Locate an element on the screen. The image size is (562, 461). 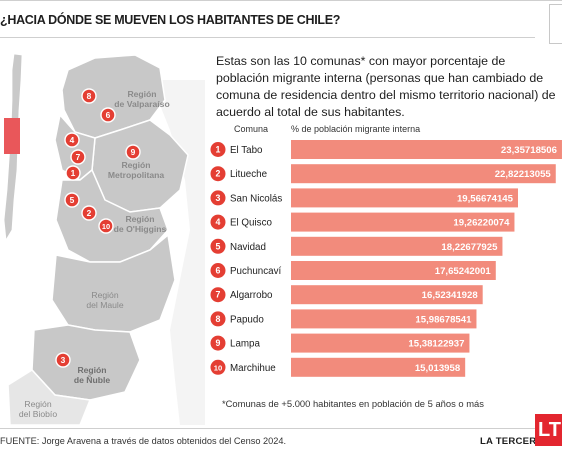
svg-text: 9 is located at coordinates (133, 152).